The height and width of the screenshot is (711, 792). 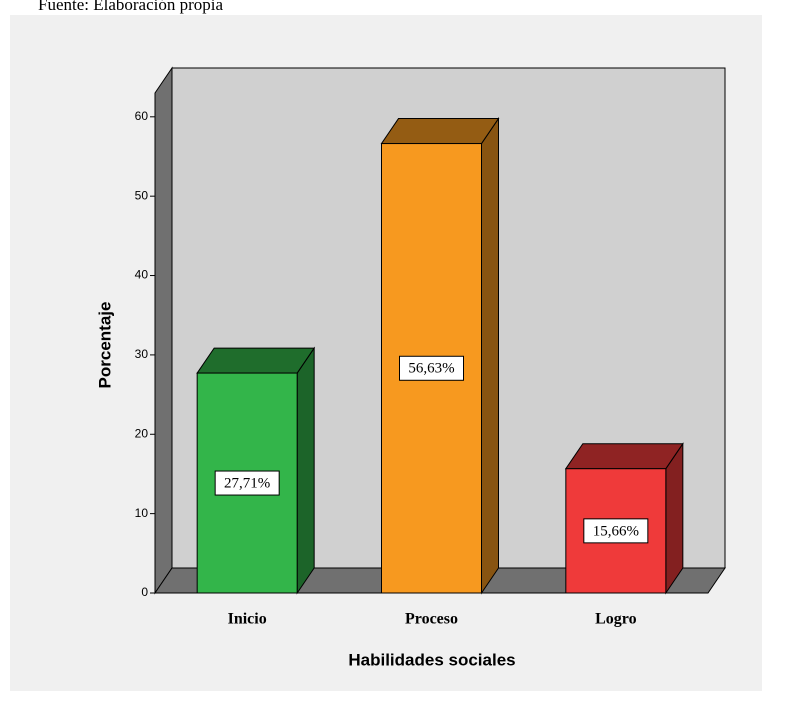 I want to click on y-tick-label: 50, so click(x=142, y=195).